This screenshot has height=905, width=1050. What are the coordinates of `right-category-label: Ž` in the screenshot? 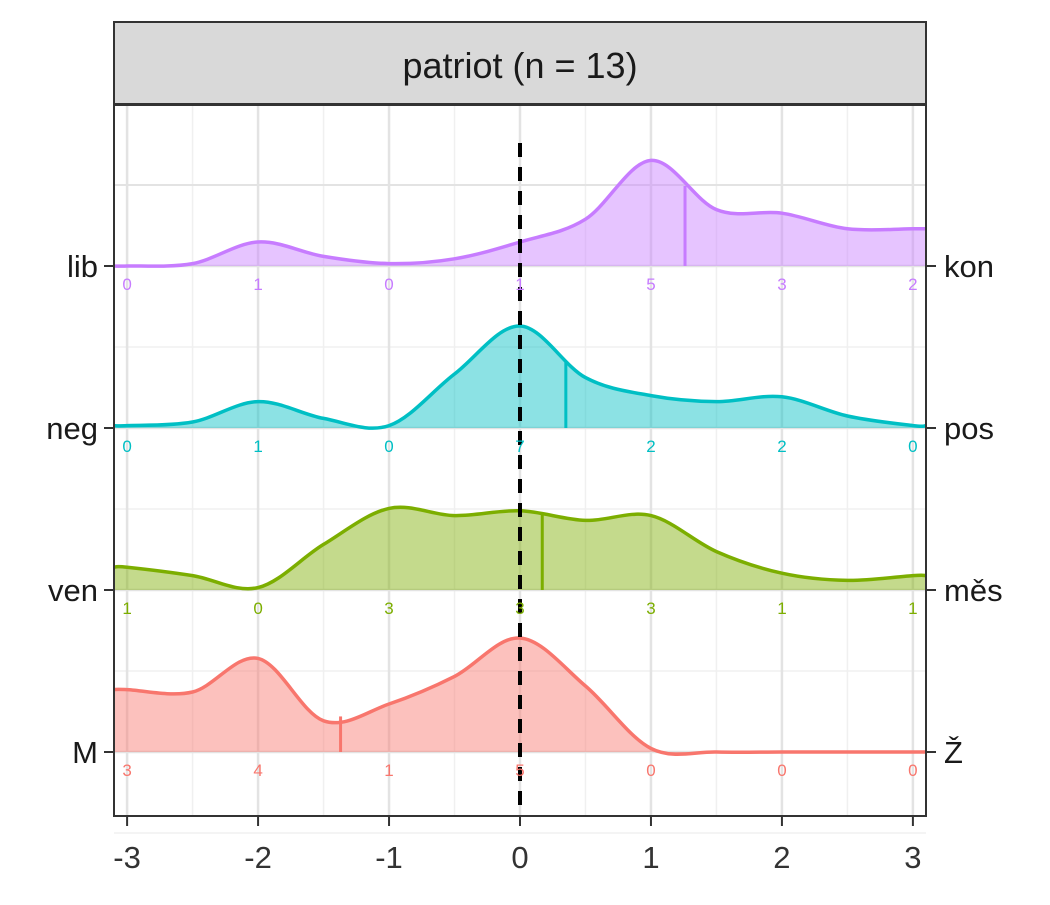 It's located at (953, 752).